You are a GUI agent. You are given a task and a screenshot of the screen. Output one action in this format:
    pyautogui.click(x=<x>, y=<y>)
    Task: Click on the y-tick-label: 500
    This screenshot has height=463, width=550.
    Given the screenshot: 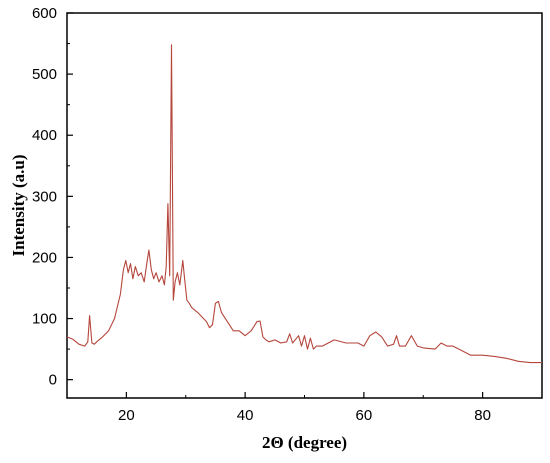 What is the action you would take?
    pyautogui.click(x=44, y=74)
    